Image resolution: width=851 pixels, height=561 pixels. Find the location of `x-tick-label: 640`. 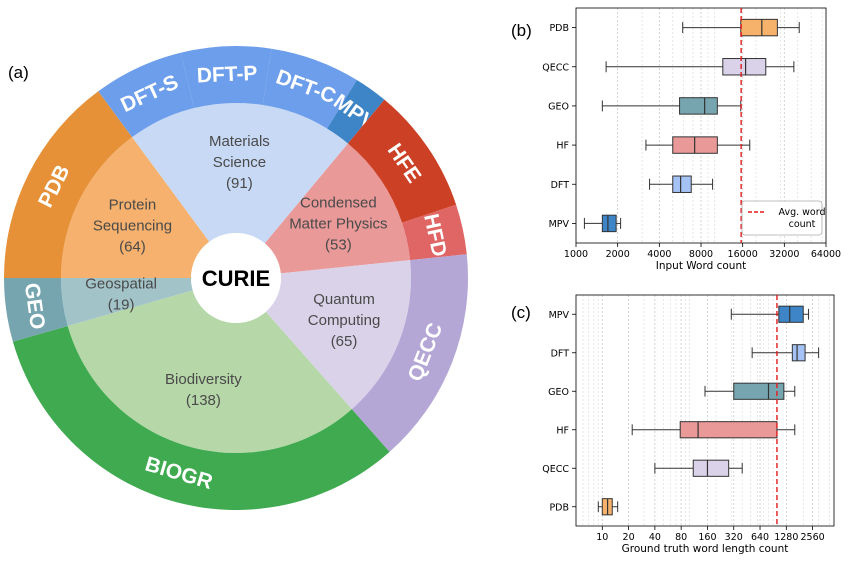

x-tick-label: 640 is located at coordinates (760, 537).